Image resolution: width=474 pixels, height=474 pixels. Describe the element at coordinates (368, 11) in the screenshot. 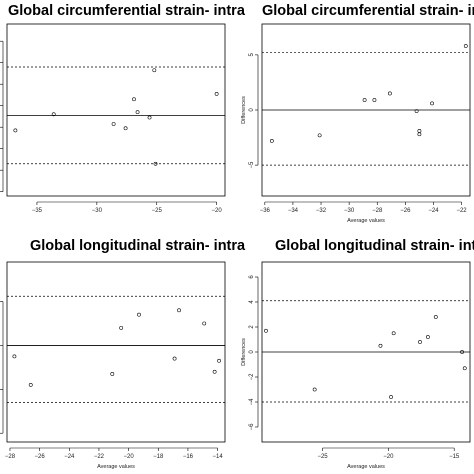

I see `chart-title: Global circumferential strain- inte` at that location.